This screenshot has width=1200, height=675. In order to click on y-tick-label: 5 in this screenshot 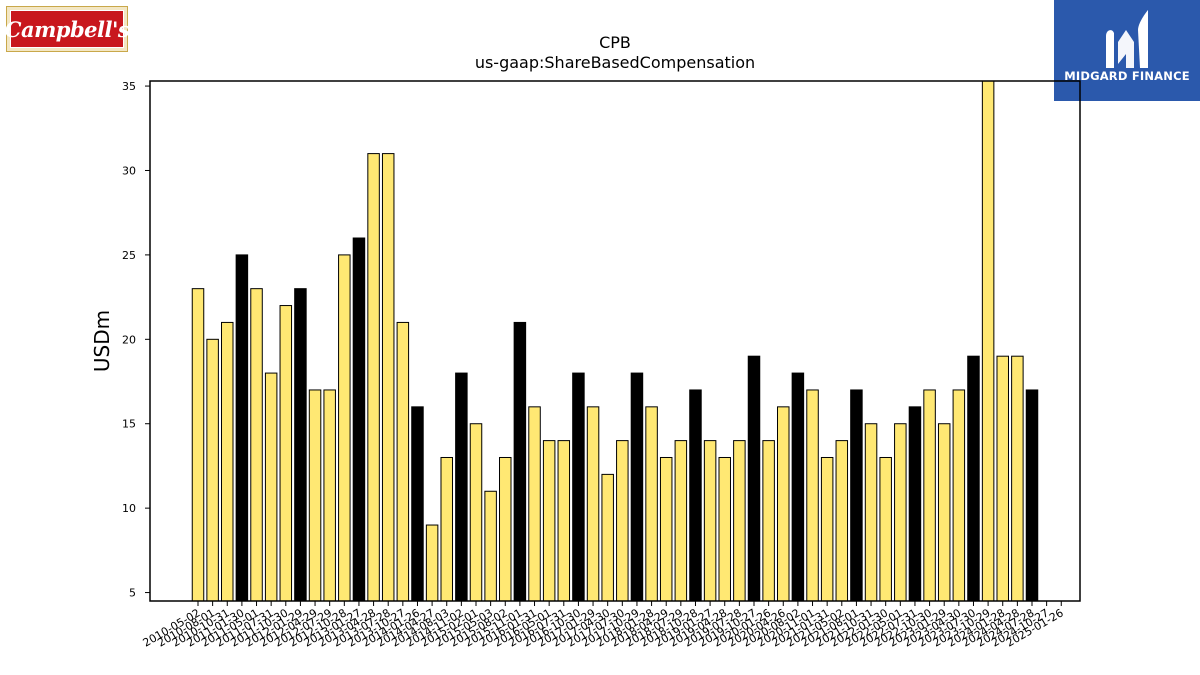, I will do `click(132, 593)`.